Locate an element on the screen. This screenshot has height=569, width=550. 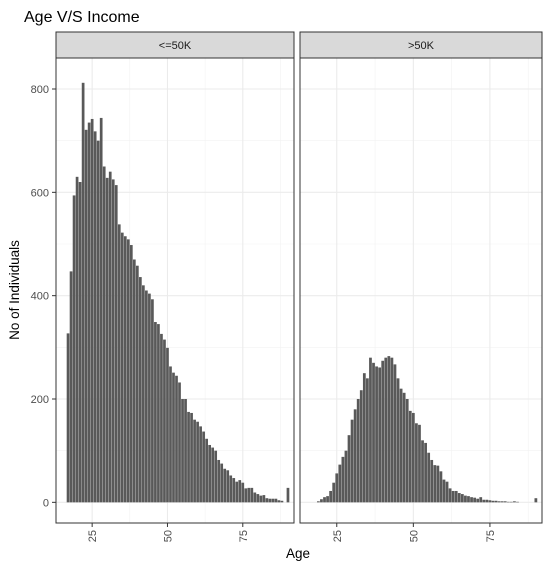
strip-label: >50K is located at coordinates (421, 46).